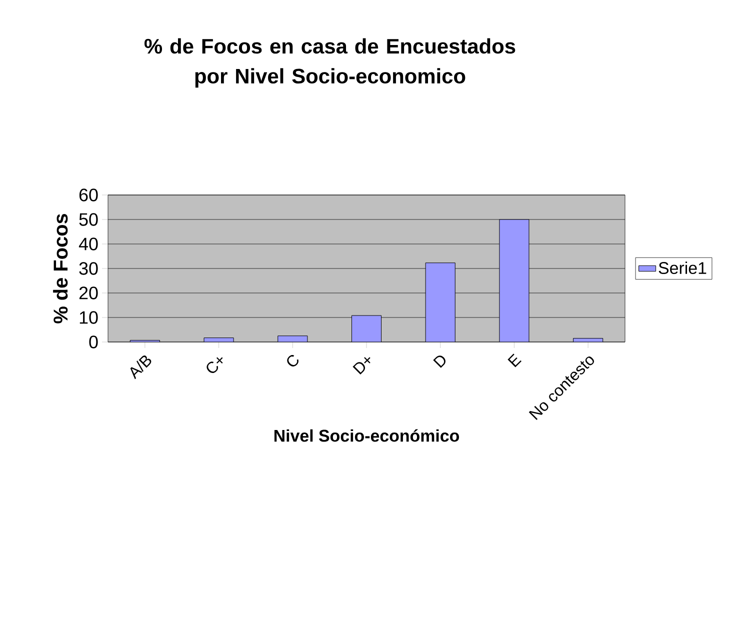  I want to click on y-tick-label: 30, so click(88, 268).